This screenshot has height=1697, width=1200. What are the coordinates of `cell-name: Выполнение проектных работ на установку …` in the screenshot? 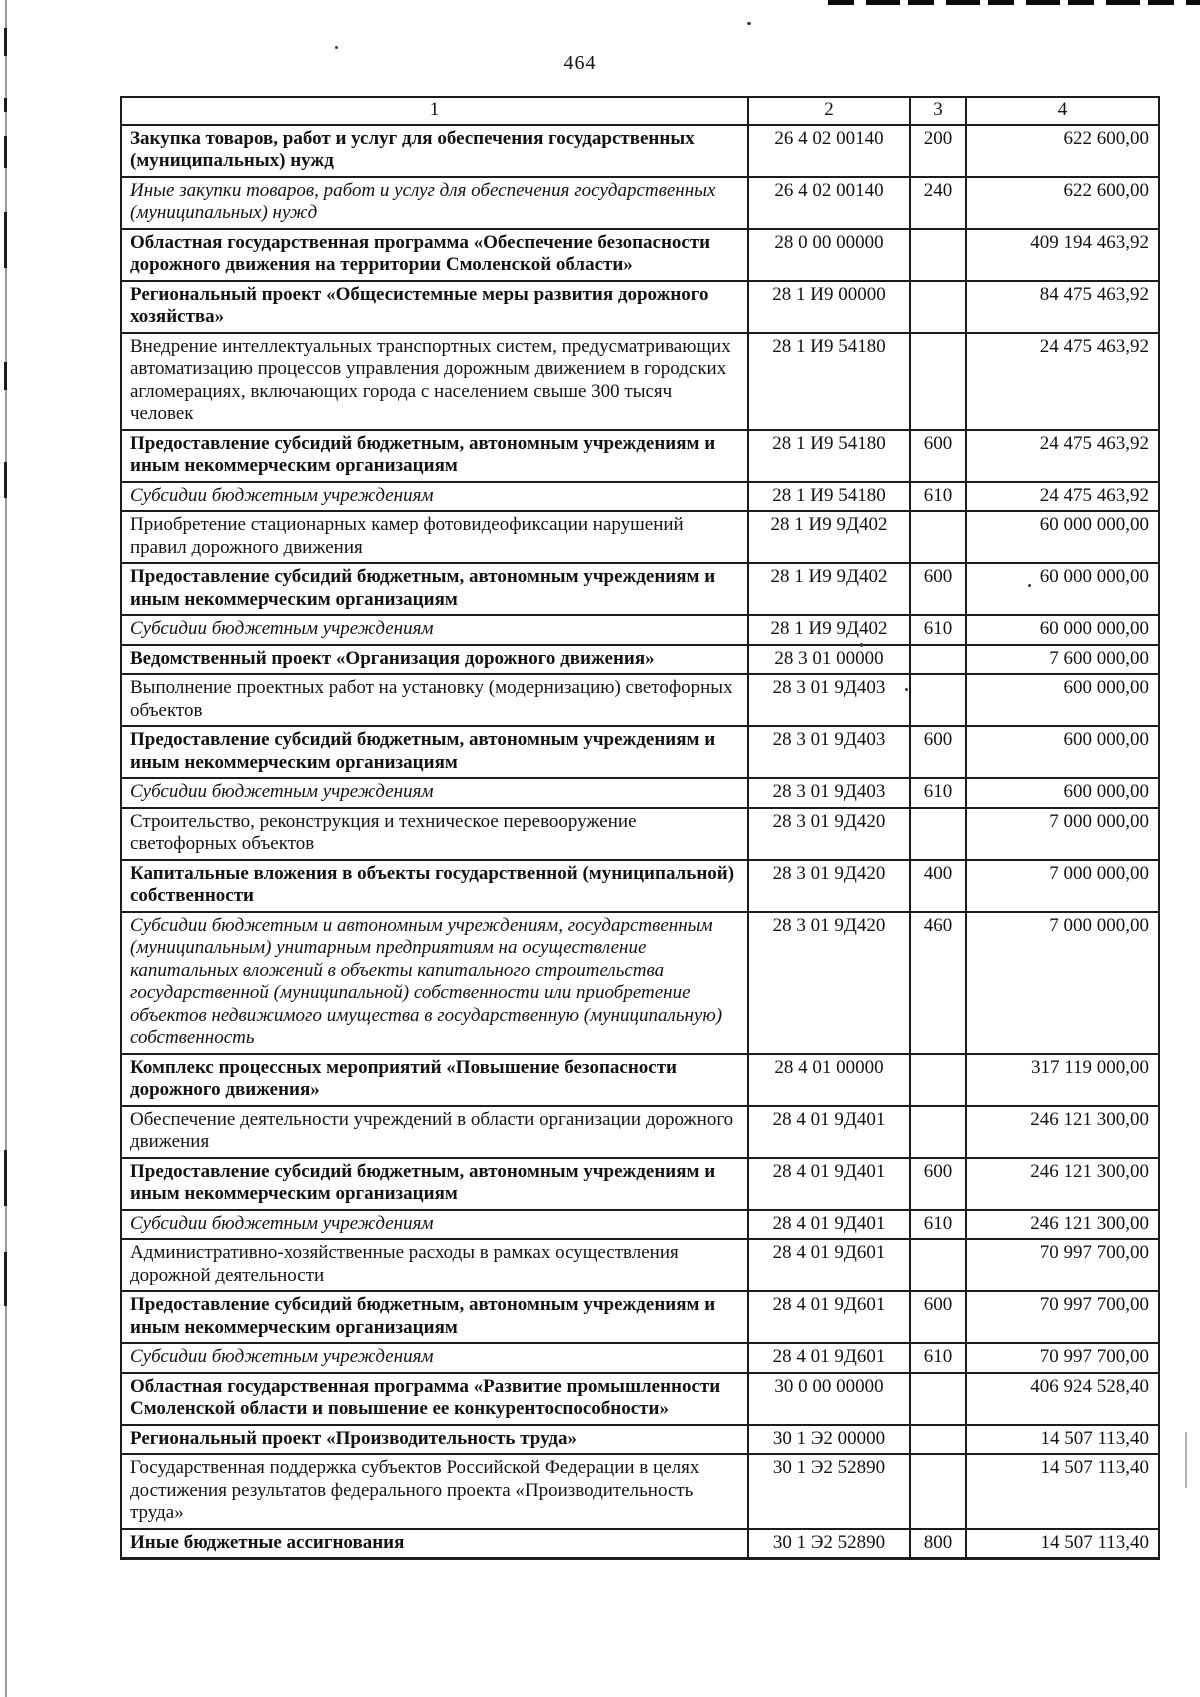 It's located at (434, 700).